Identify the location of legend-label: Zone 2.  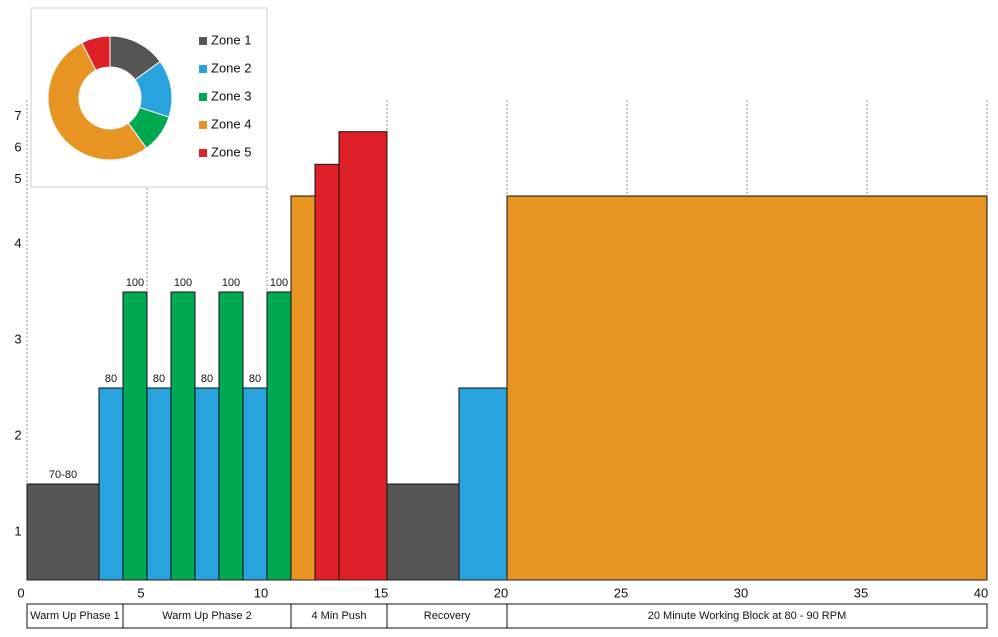
(231, 67).